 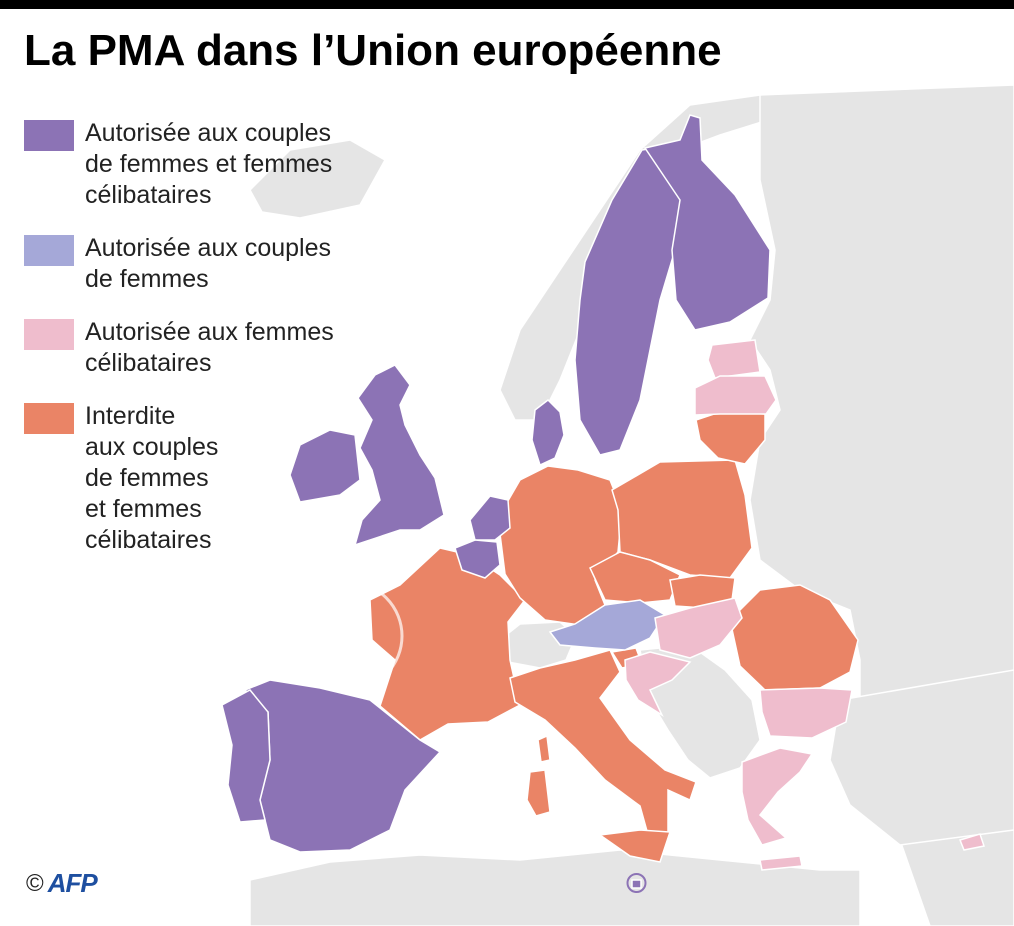 I want to click on italy-shape, so click(x=603, y=746).